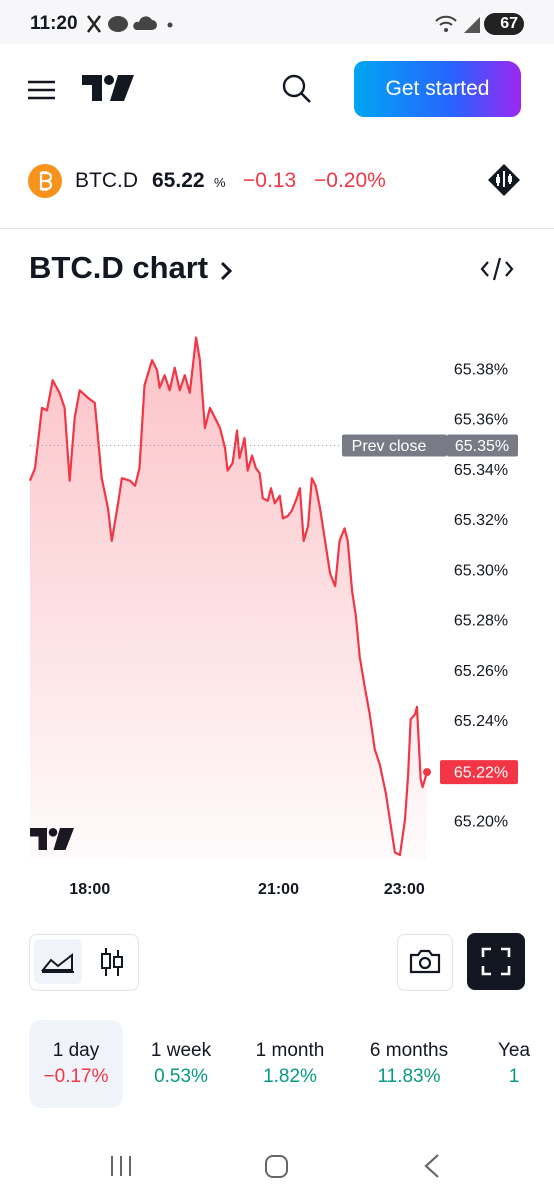  What do you see at coordinates (76, 1050) in the screenshot?
I see `period-label: 1 day` at bounding box center [76, 1050].